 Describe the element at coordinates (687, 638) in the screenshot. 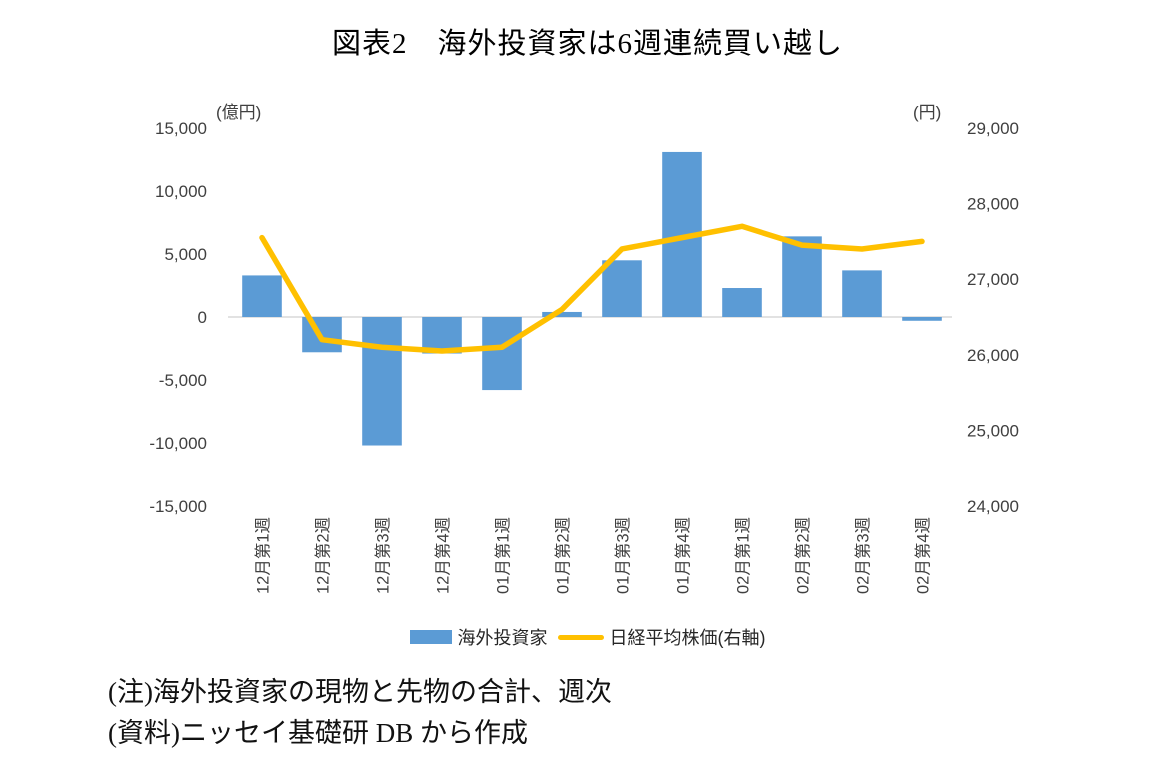

I see `line-series-label: 日経平均株価(右軸)` at that location.